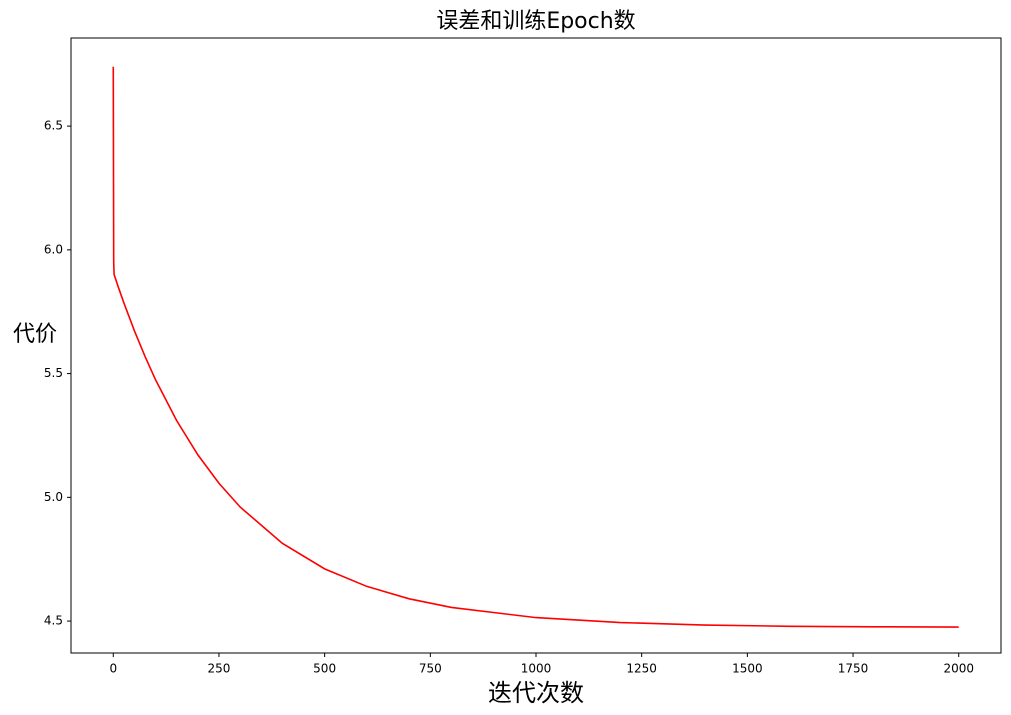  What do you see at coordinates (53, 497) in the screenshot?
I see `y-tick-label: 5.0` at bounding box center [53, 497].